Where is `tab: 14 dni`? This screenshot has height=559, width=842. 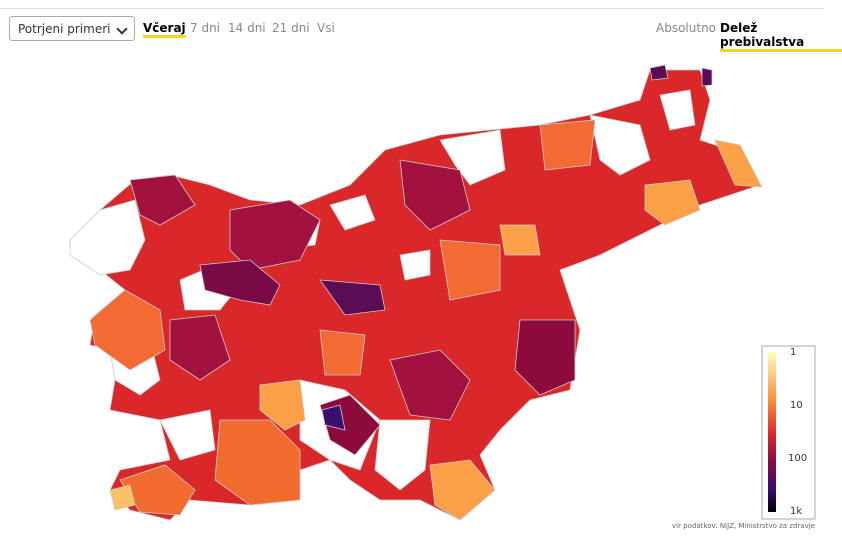 tab: 14 dni is located at coordinates (247, 28).